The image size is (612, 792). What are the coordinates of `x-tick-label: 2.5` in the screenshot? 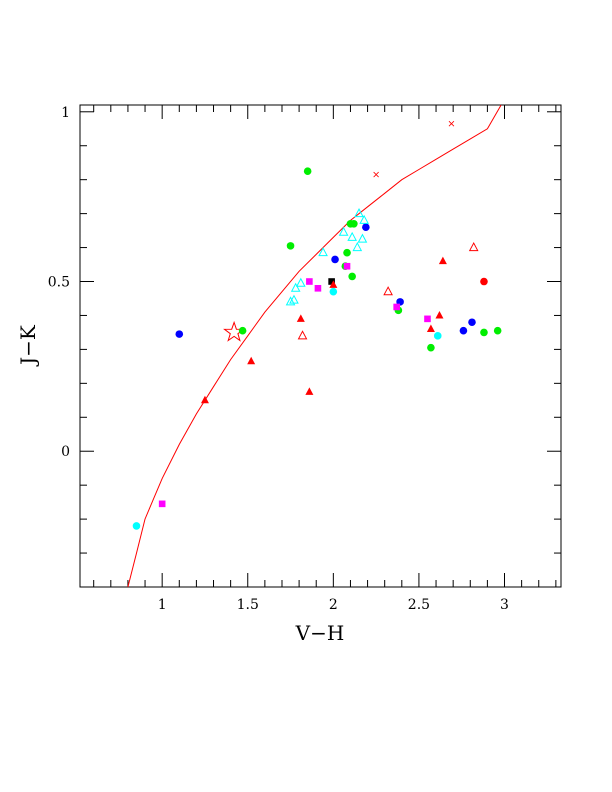 It's located at (419, 605).